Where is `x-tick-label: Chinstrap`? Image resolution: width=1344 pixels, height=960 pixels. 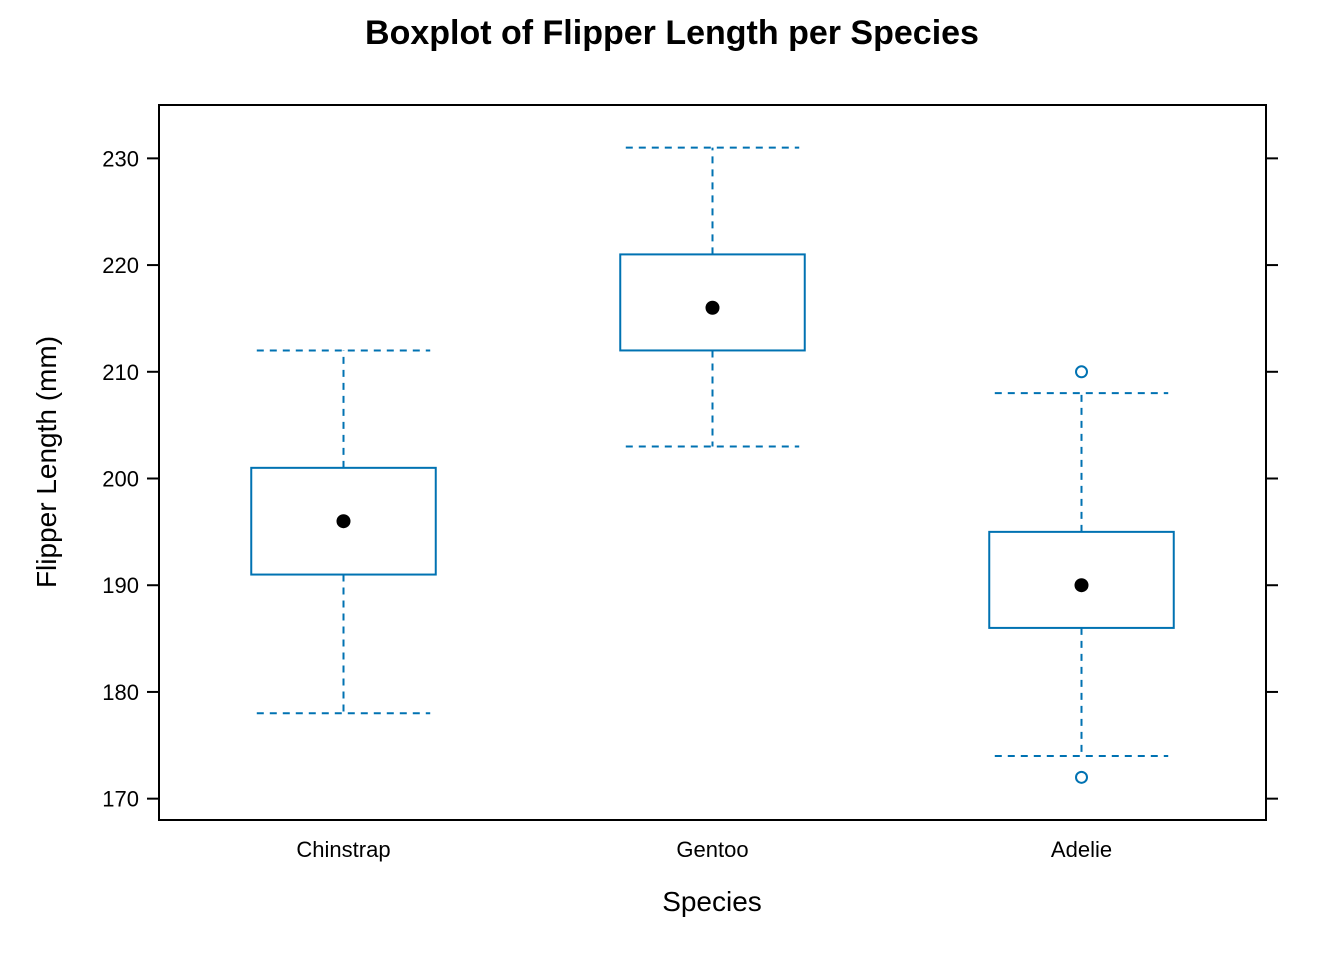 x-tick-label: Chinstrap is located at coordinates (343, 849).